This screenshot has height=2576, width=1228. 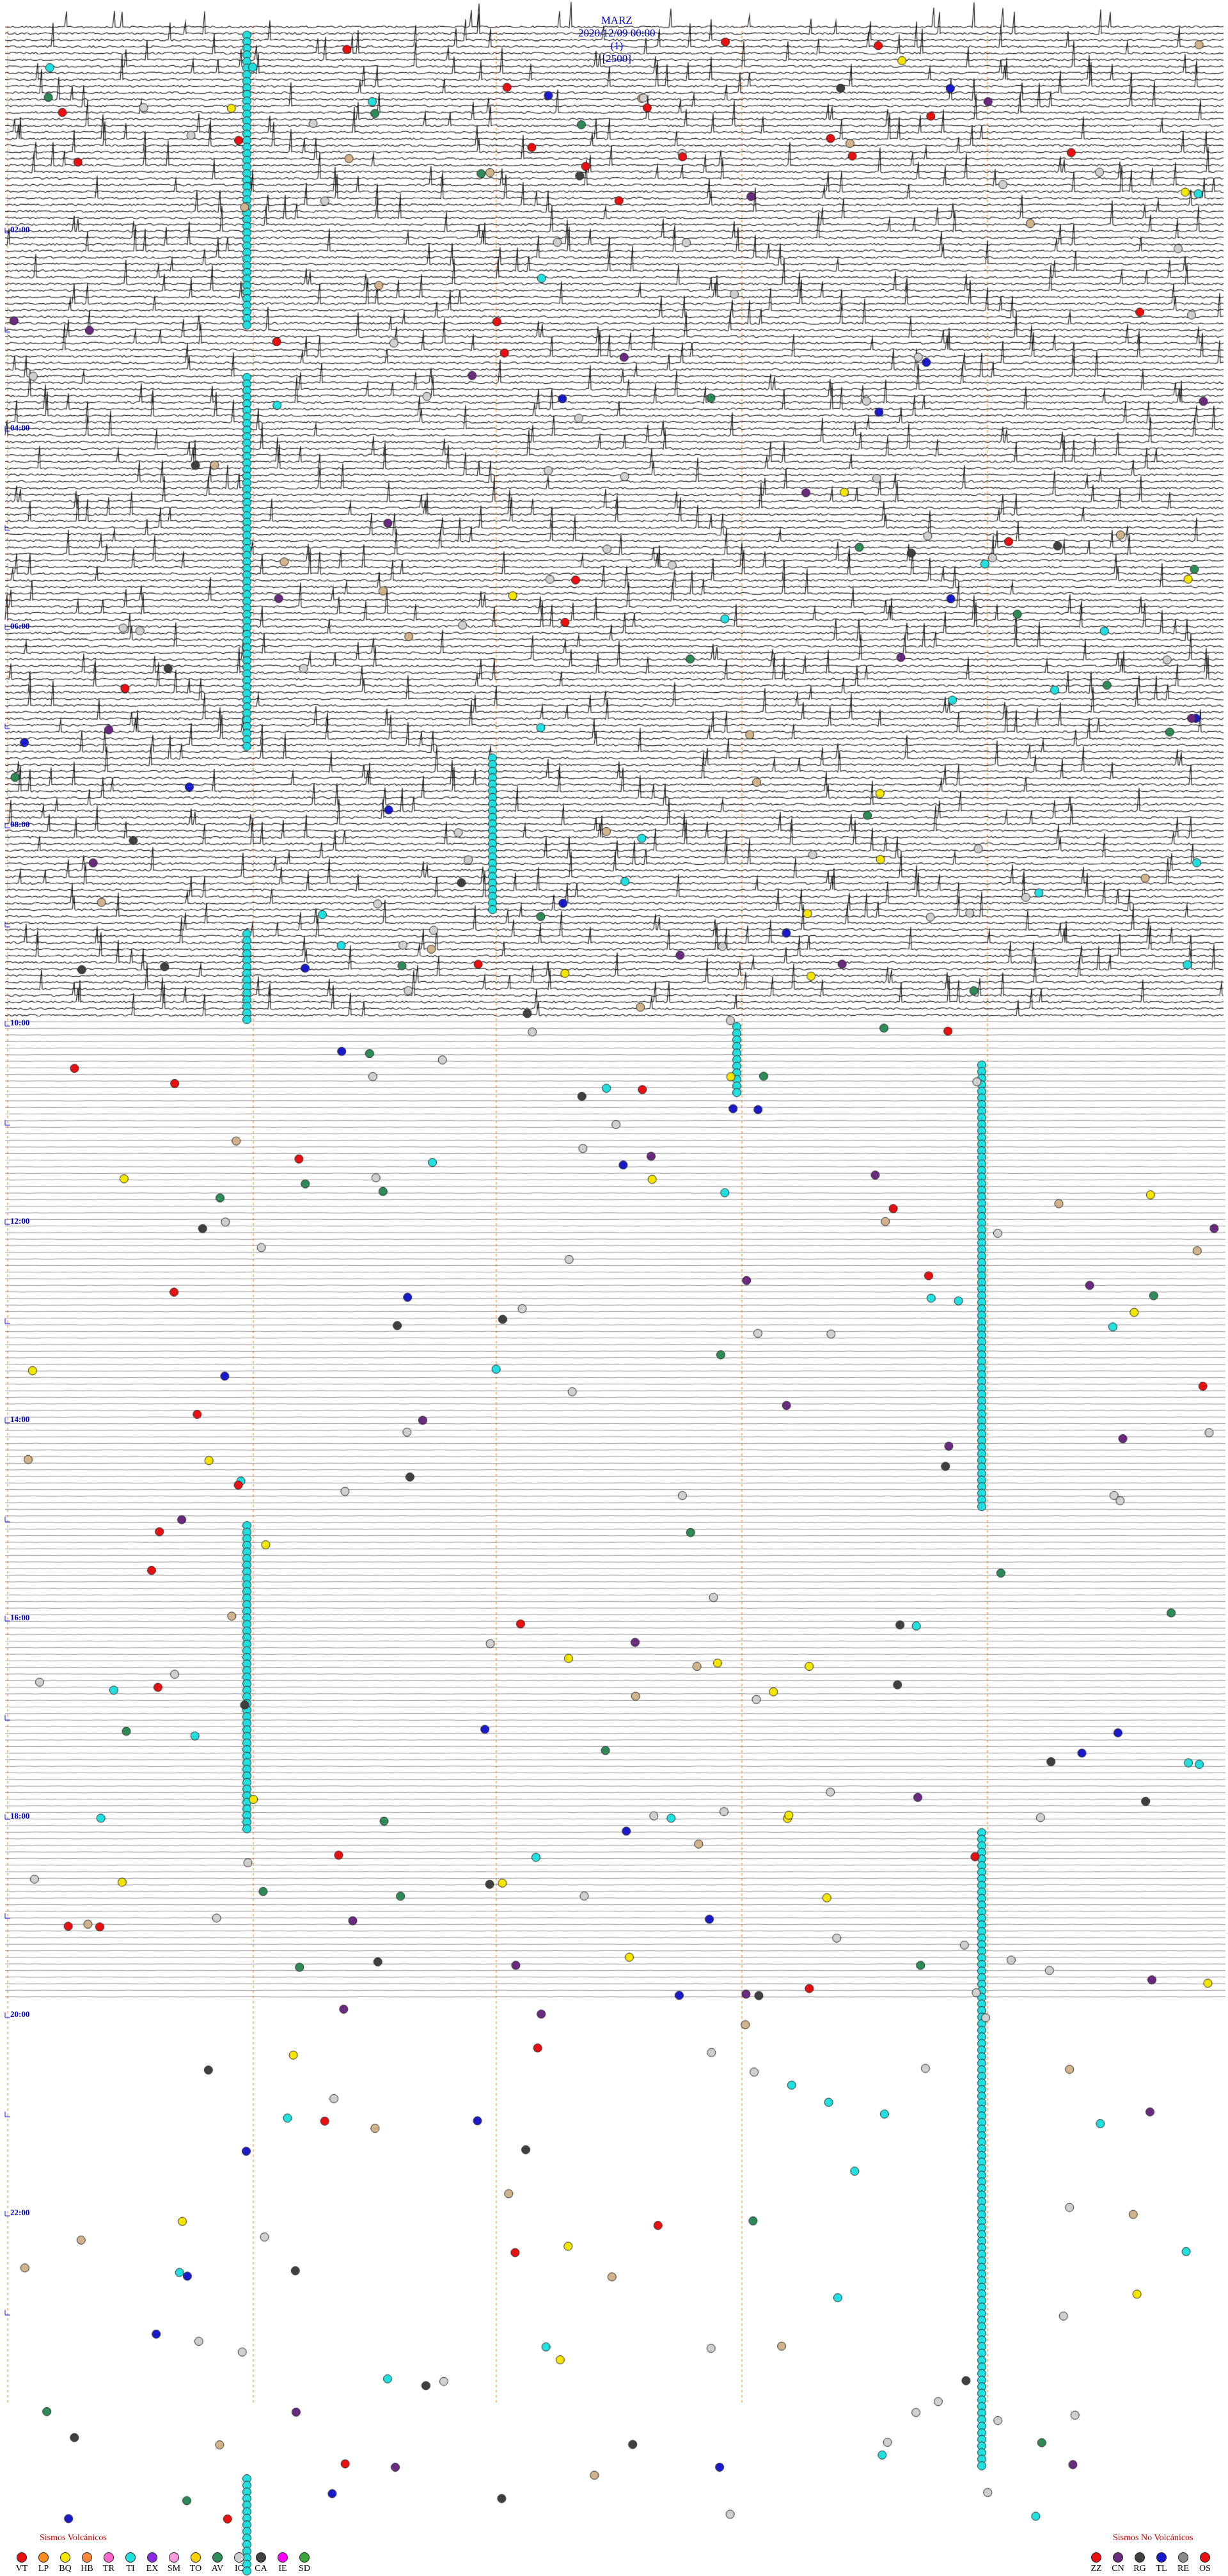 I want to click on legend-label: RG, so click(x=1139, y=2568).